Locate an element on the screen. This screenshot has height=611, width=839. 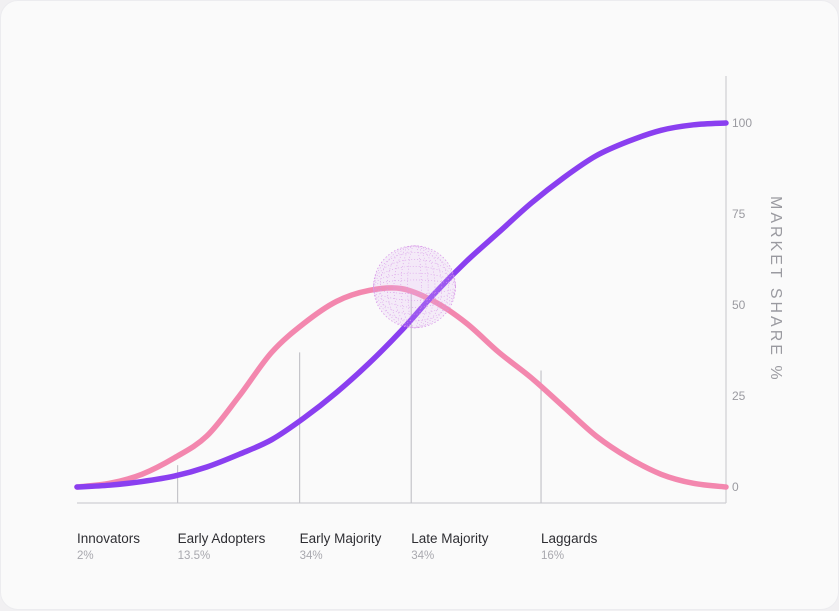
category-label: Late Majority is located at coordinates (450, 538).